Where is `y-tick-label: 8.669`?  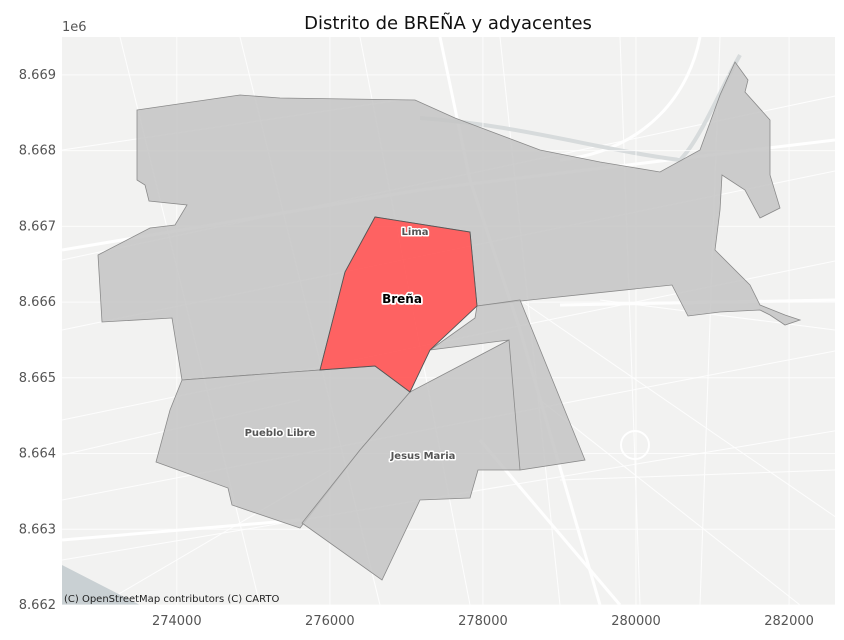 y-tick-label: 8.669 is located at coordinates (37, 75).